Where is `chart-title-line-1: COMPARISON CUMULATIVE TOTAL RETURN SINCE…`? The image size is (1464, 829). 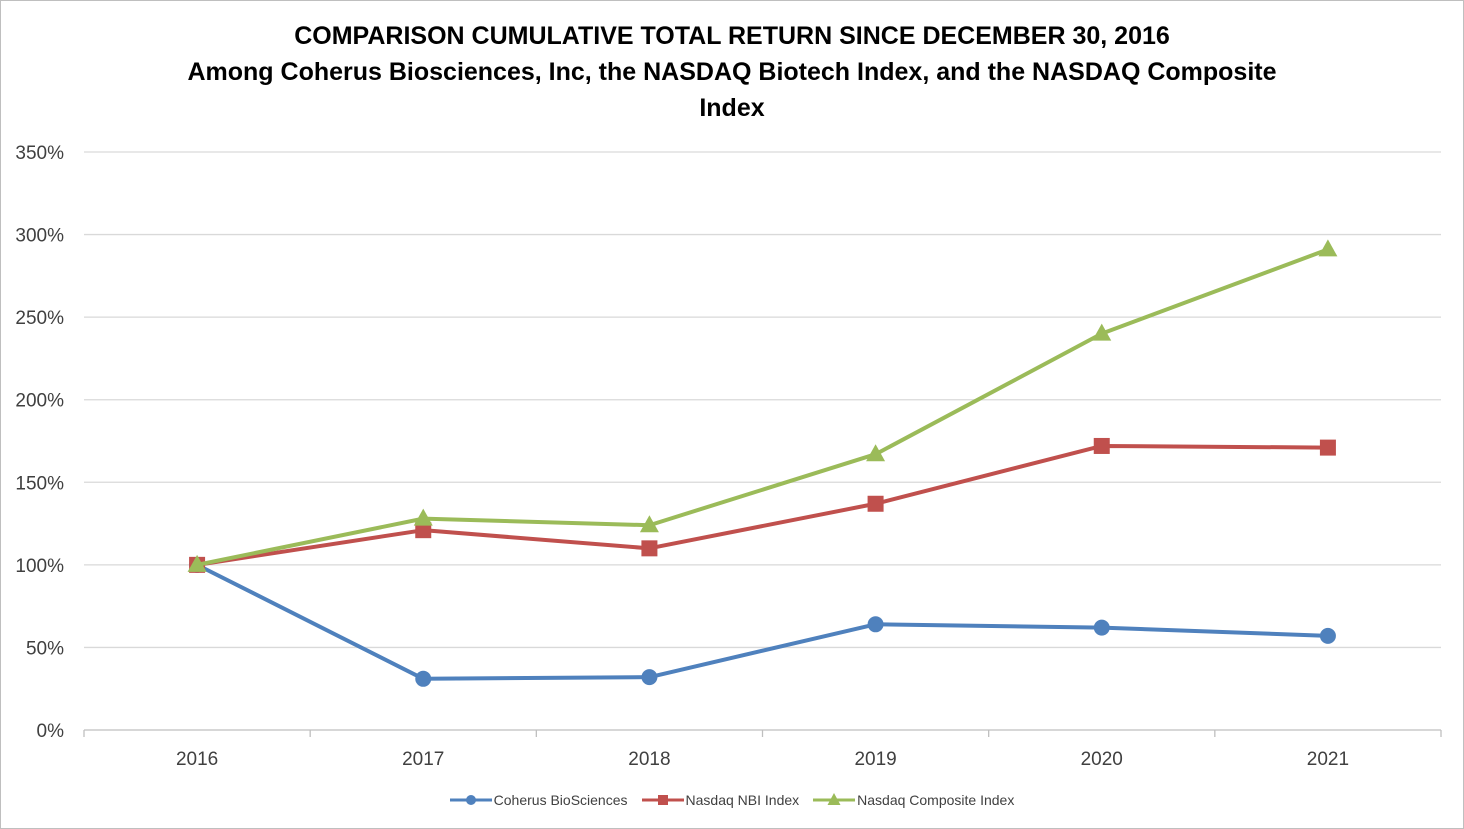
chart-title-line-1: COMPARISON CUMULATIVE TOTAL RETURN SINCE… is located at coordinates (732, 36).